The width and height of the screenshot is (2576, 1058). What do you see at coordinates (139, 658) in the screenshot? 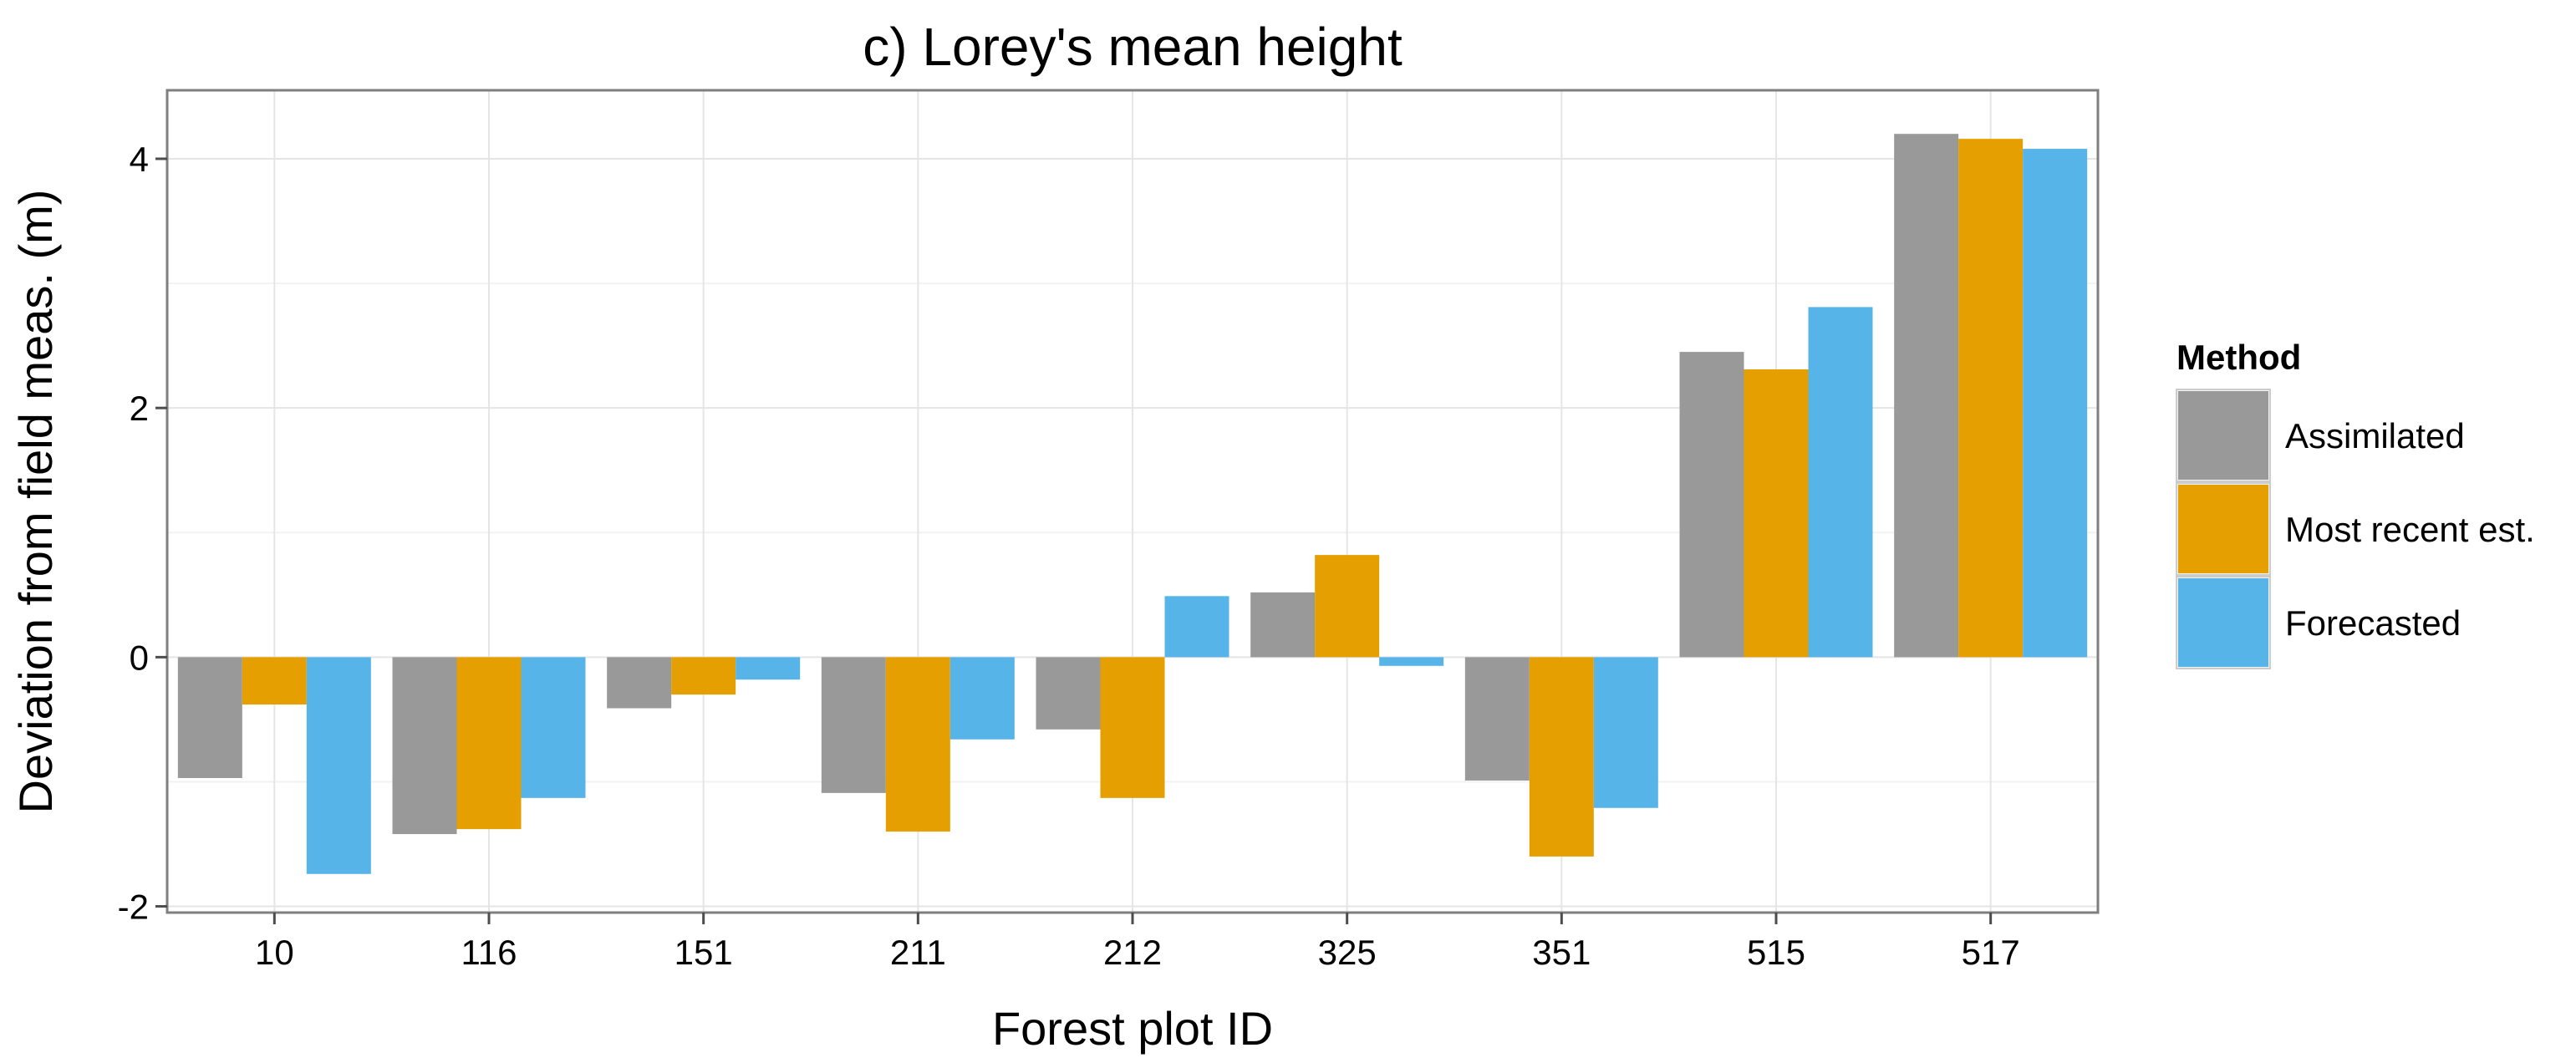
I see `y-tick-label: 0` at bounding box center [139, 658].